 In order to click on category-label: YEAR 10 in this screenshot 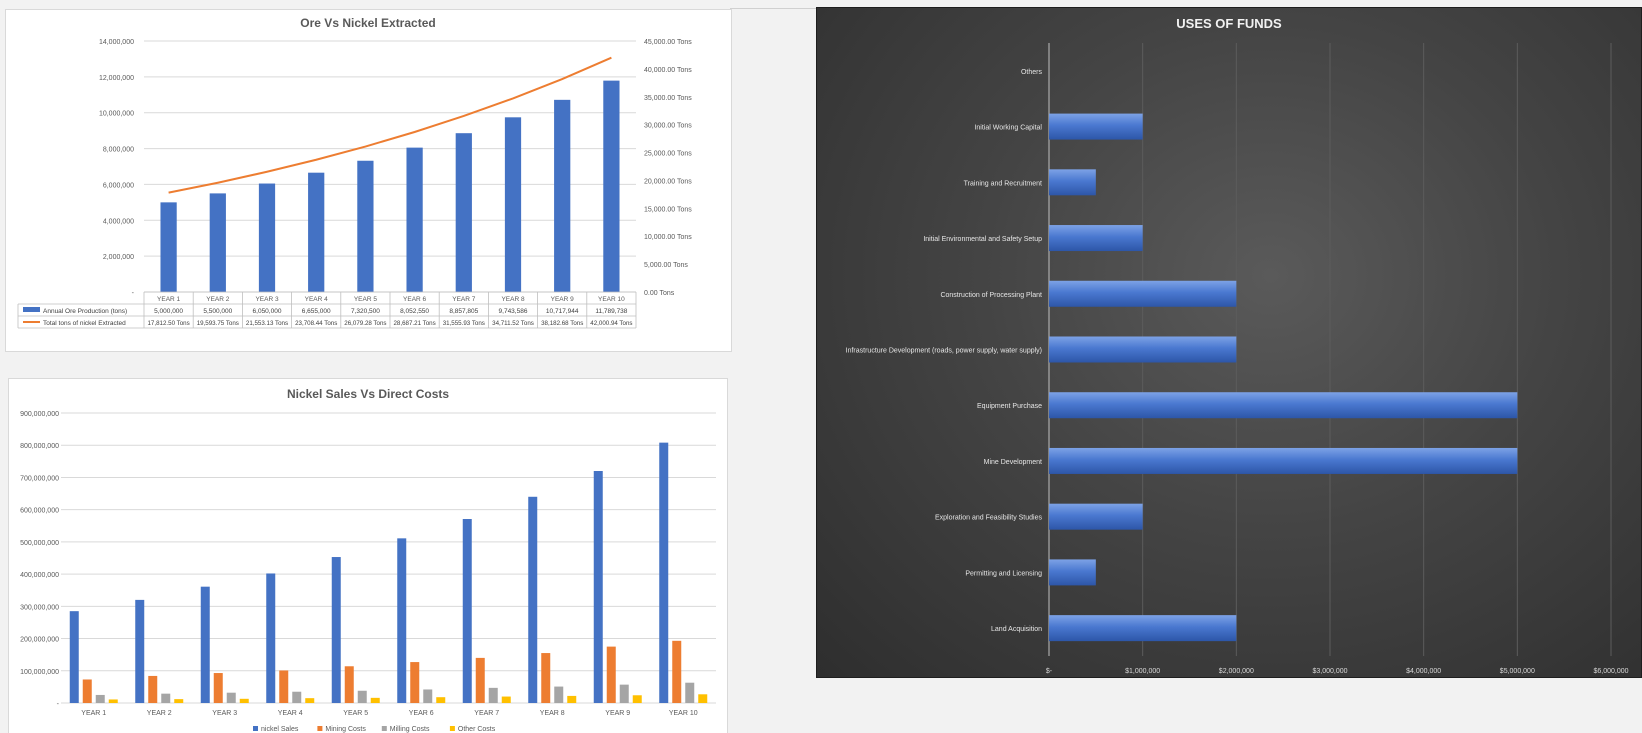, I will do `click(611, 299)`.